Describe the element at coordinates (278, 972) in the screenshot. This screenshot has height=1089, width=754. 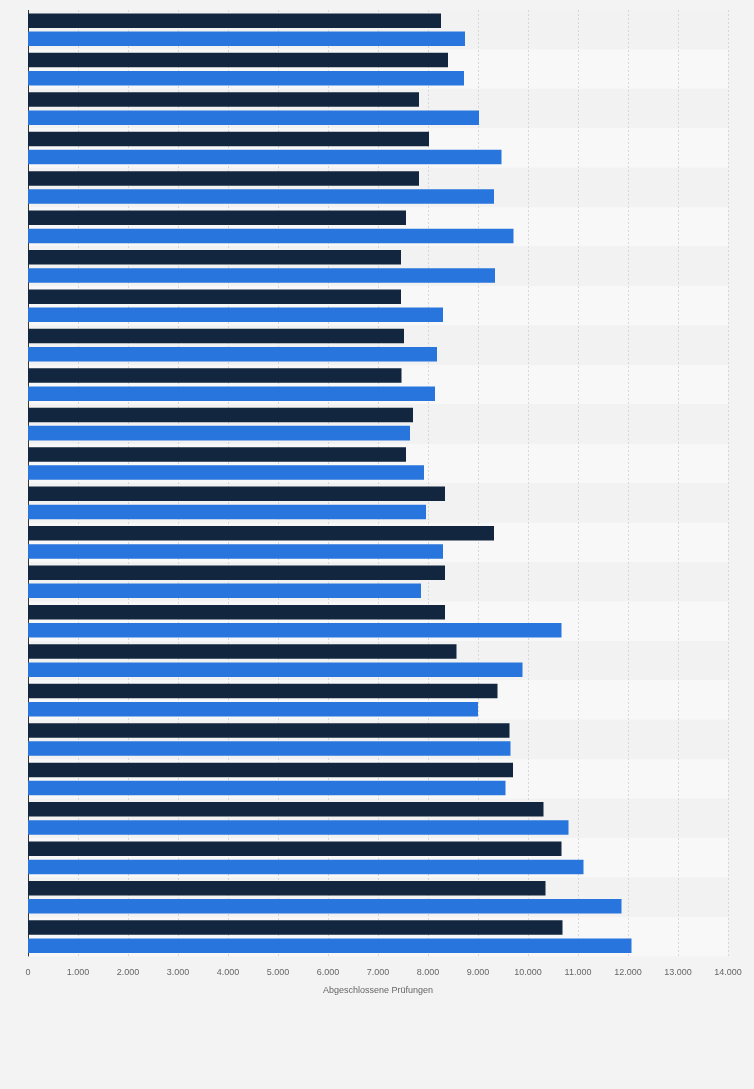
I see `x-tick-label: 5.000` at that location.